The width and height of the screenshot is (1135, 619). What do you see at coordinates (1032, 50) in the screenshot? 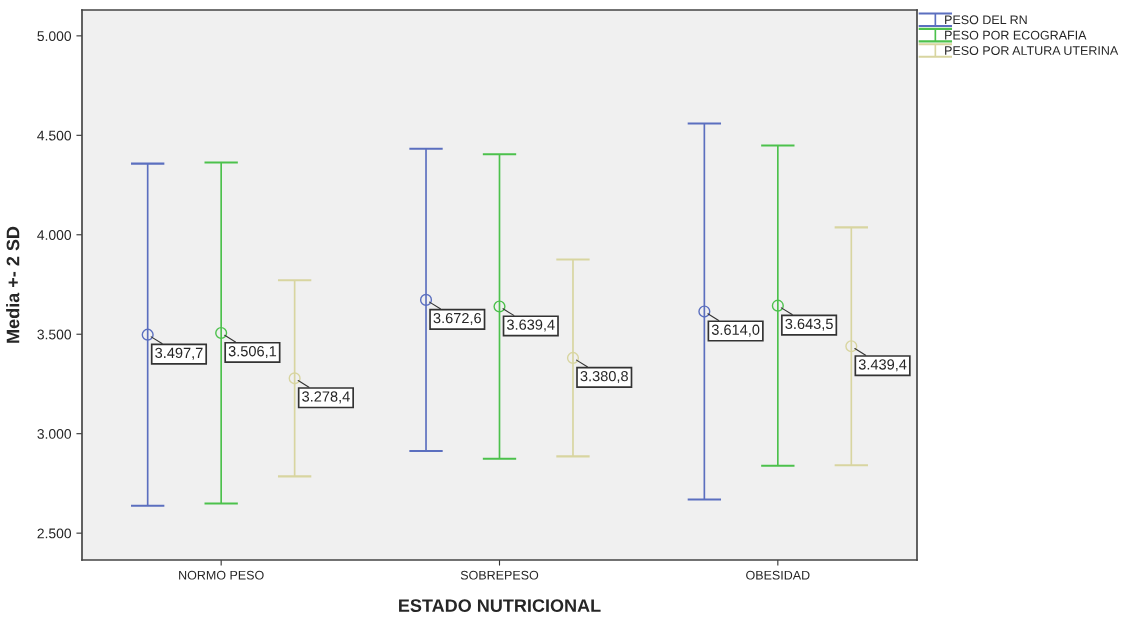
I see `legend-label: PESO POR ALTURA UTERINA` at bounding box center [1032, 50].